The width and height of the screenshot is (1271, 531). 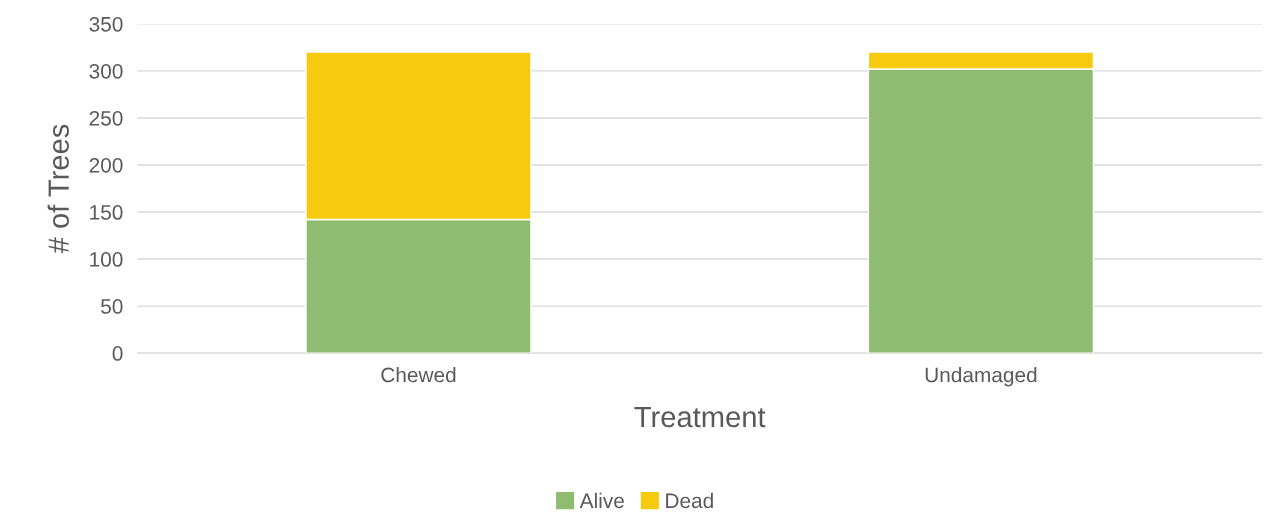 What do you see at coordinates (981, 377) in the screenshot?
I see `x-tick-label: Undamaged` at bounding box center [981, 377].